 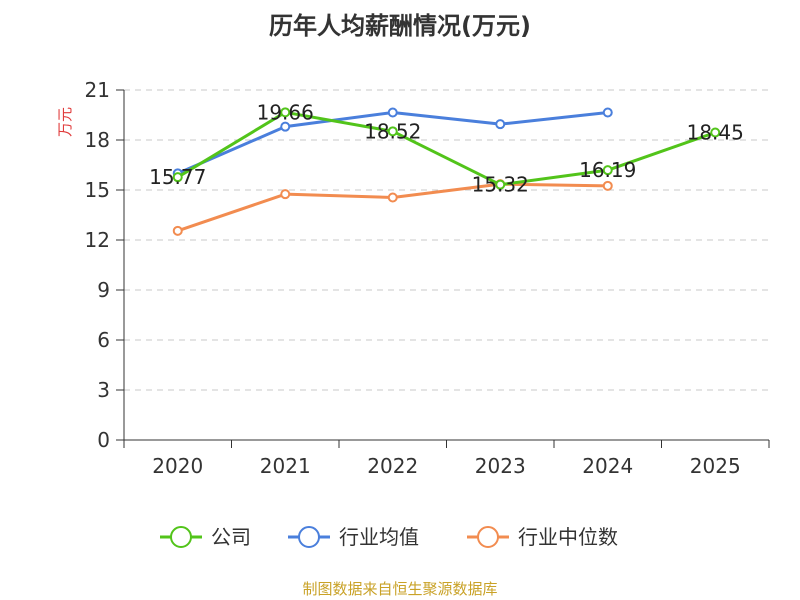 I want to click on data-label: 15.77, so click(x=177, y=177).